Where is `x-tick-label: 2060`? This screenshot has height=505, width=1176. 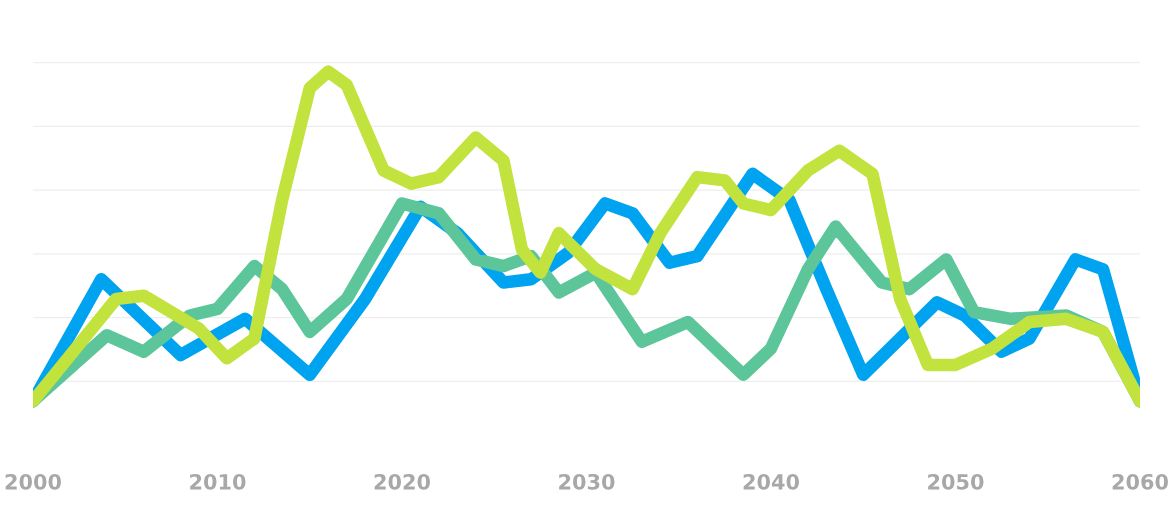 x-tick-label: 2060 is located at coordinates (1140, 481).